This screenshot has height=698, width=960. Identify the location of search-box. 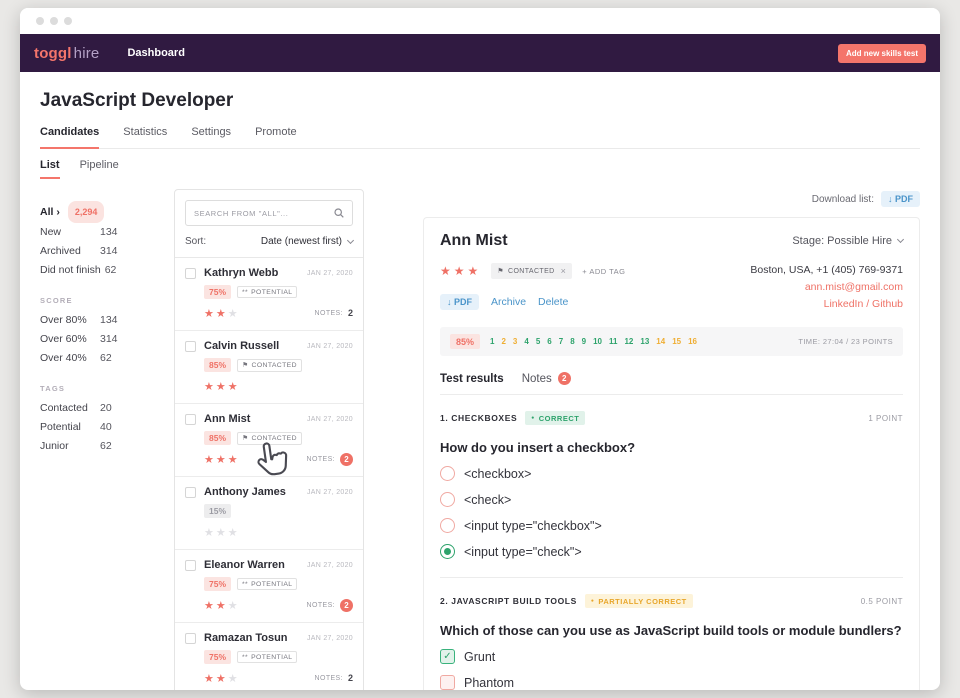
(269, 213).